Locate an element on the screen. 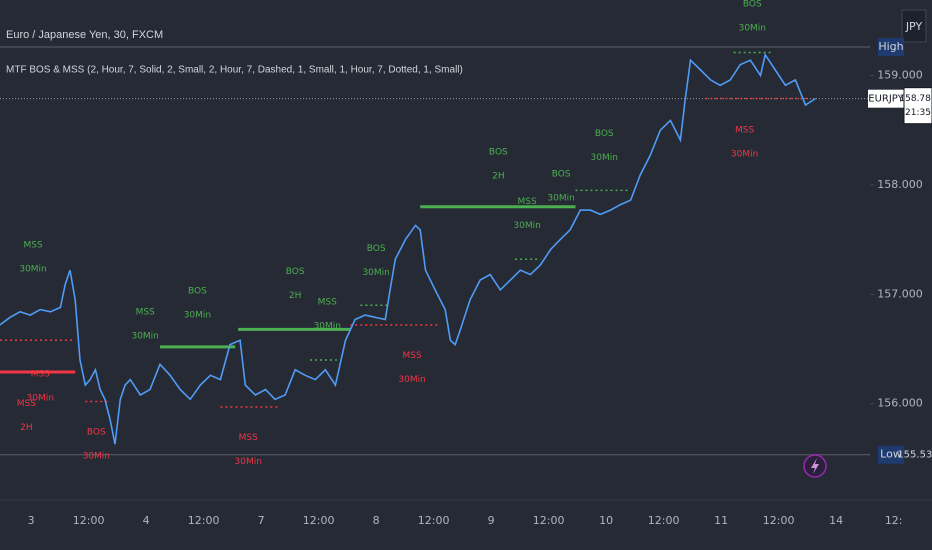 The width and height of the screenshot is (932, 550). currency-box is located at coordinates (914, 26).